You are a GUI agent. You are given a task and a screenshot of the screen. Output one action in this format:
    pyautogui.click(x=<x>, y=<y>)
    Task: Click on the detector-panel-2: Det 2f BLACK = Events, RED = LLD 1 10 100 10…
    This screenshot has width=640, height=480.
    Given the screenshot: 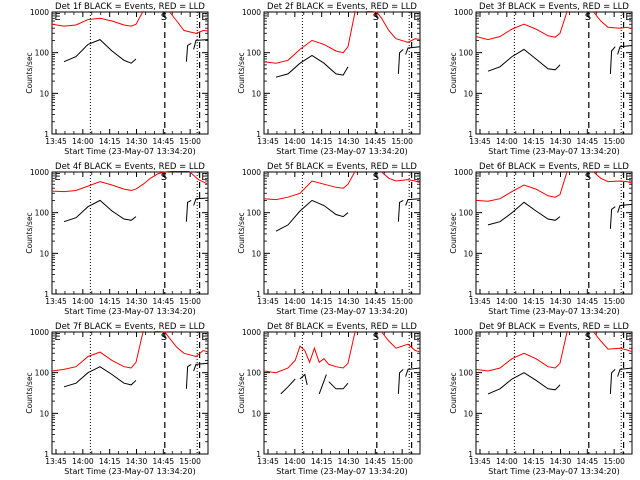 What is the action you would take?
    pyautogui.click(x=329, y=79)
    